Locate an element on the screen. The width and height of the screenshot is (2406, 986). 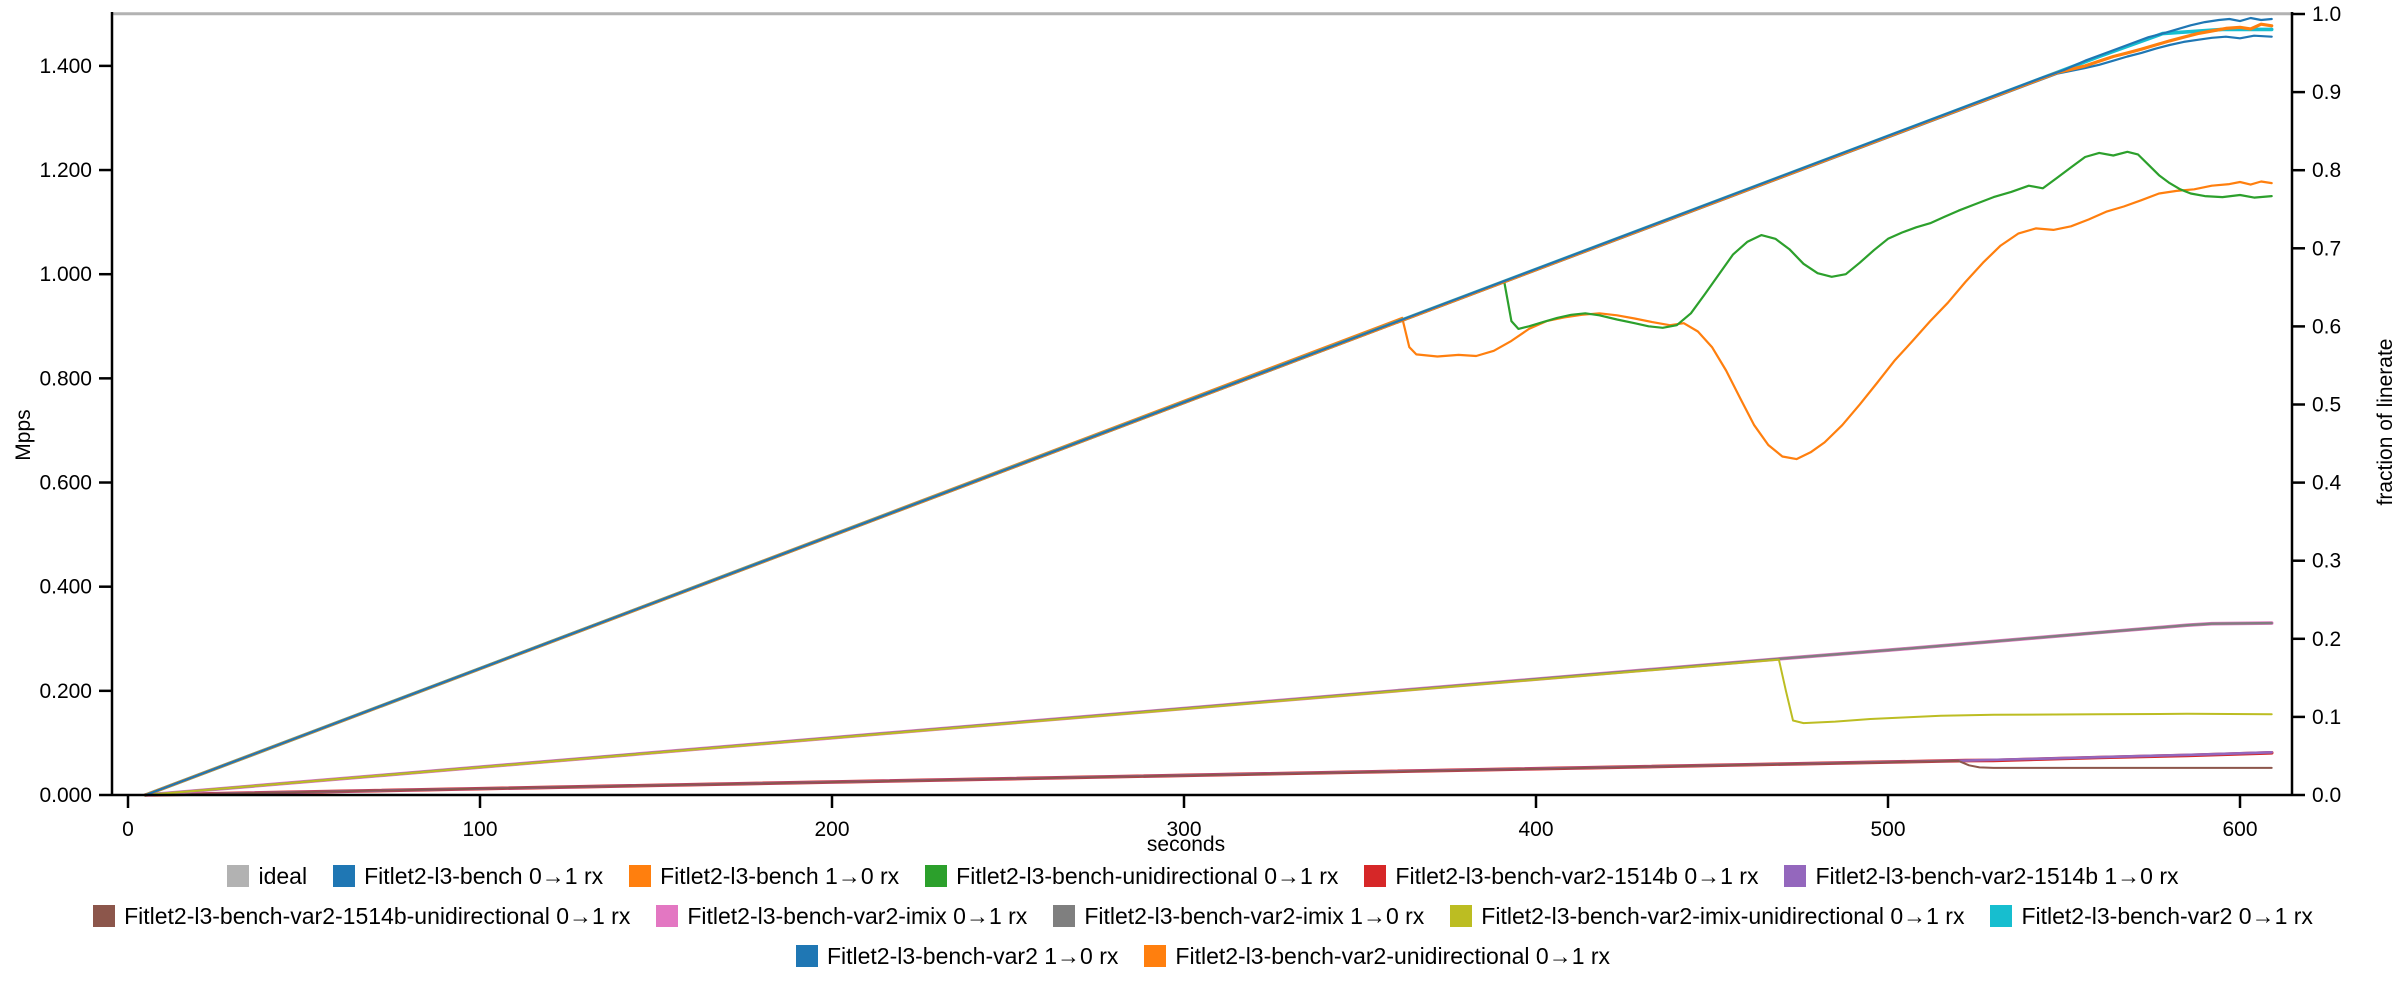
legend-item: Fitlet2-l3-bench-var2 0→1 rx is located at coordinates (2151, 916).